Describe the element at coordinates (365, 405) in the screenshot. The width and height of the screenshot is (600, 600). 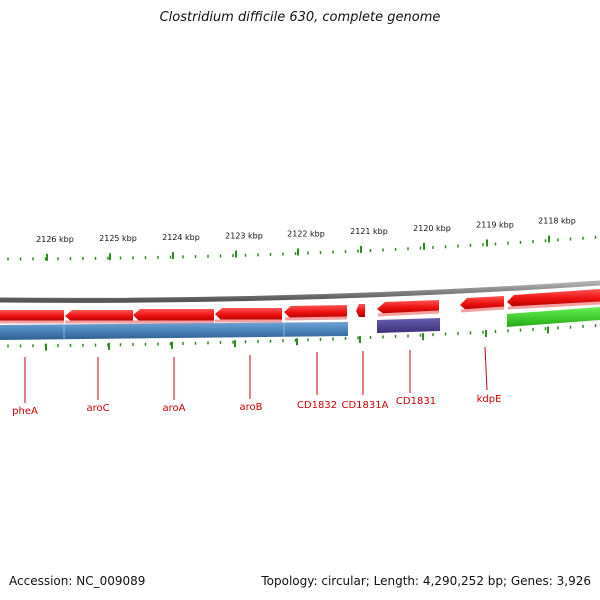
I see `gene-label: CD1831A` at that location.